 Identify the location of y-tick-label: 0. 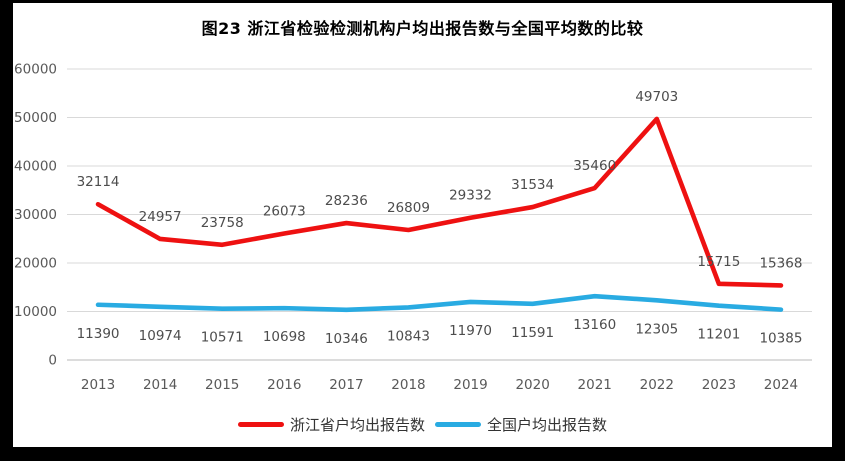
(52, 361).